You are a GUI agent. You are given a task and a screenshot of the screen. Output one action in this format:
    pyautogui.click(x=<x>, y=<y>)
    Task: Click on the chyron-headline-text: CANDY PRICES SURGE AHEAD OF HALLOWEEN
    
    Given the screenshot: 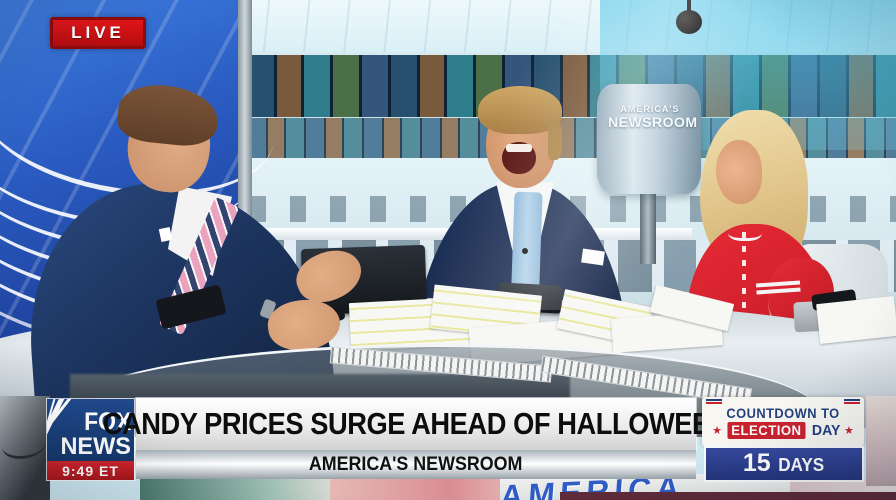 What is the action you would take?
    pyautogui.click(x=416, y=423)
    